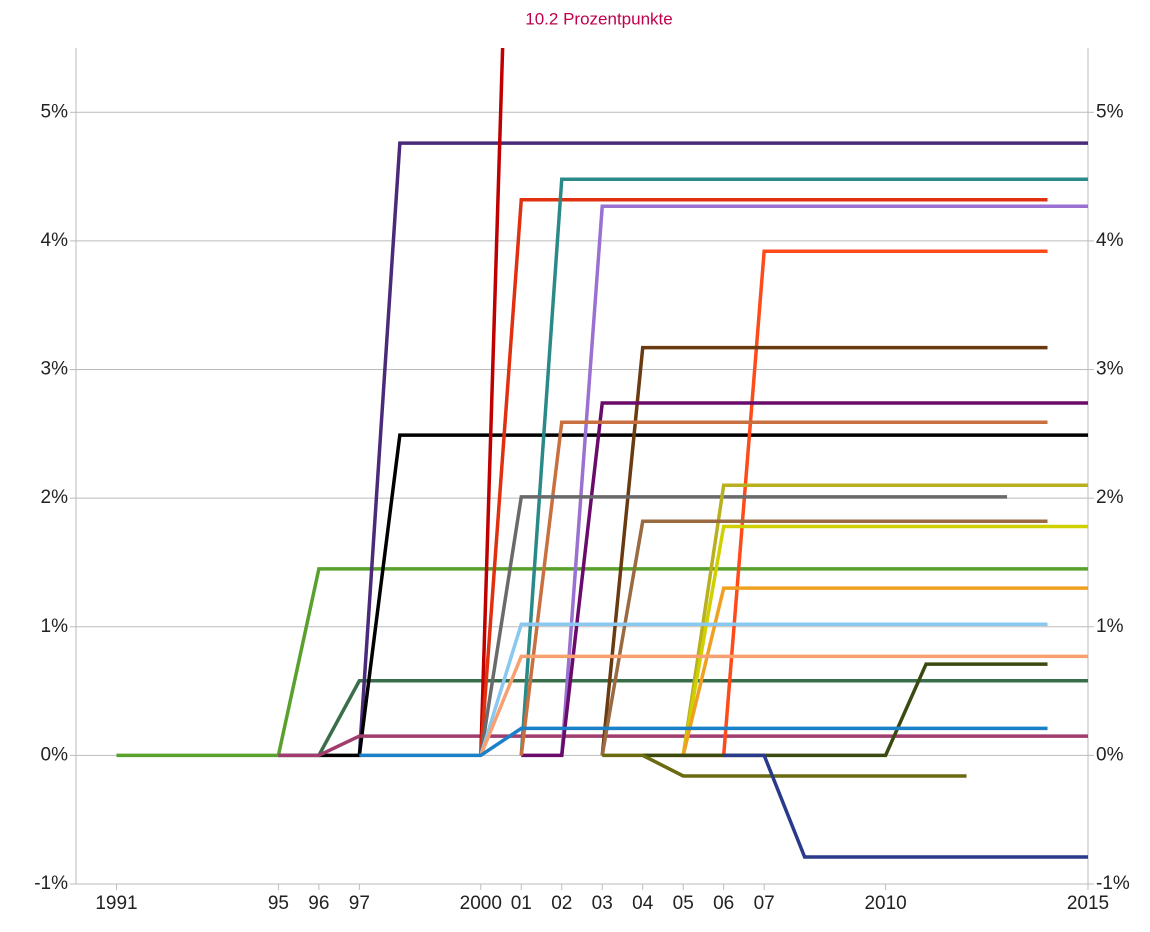  I want to click on y2-tick-label: 0%, so click(1110, 754).